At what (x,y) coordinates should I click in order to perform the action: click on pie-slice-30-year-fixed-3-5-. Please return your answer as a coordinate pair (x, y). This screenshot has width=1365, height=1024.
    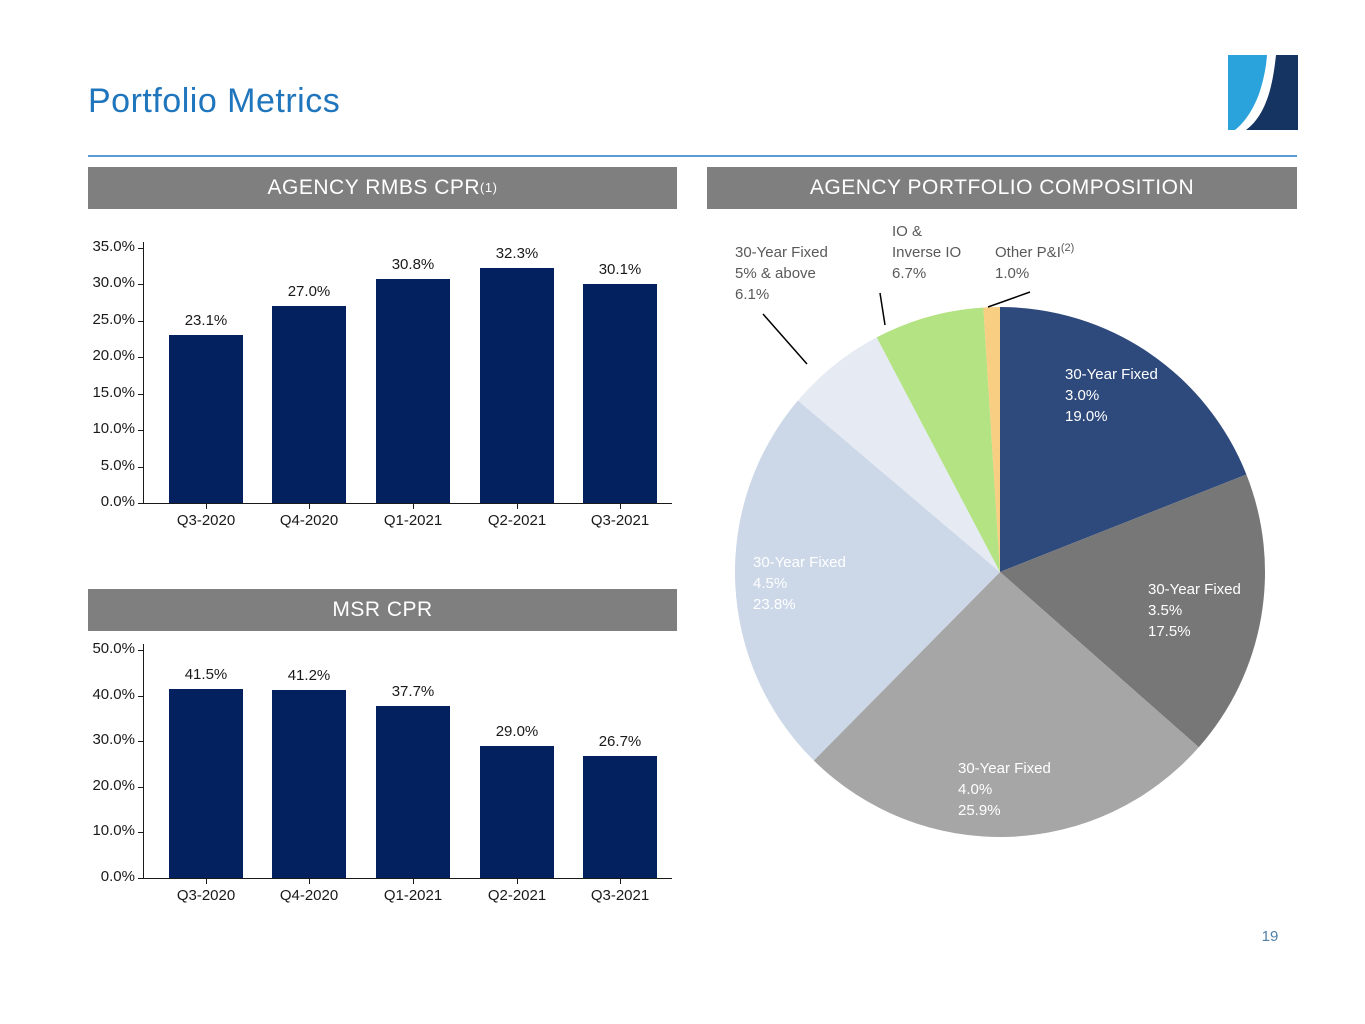
    Looking at the image, I should click on (1132, 611).